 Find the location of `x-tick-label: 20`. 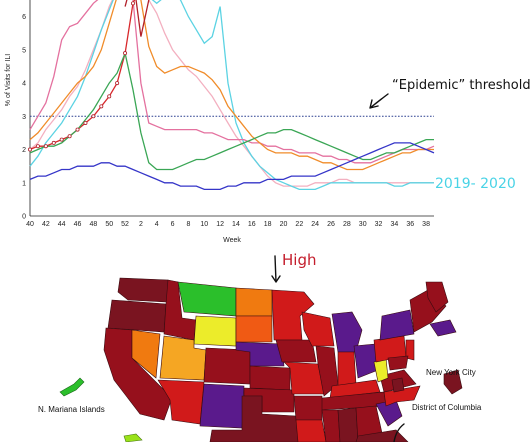

x-tick-label: 20 is located at coordinates (284, 224).